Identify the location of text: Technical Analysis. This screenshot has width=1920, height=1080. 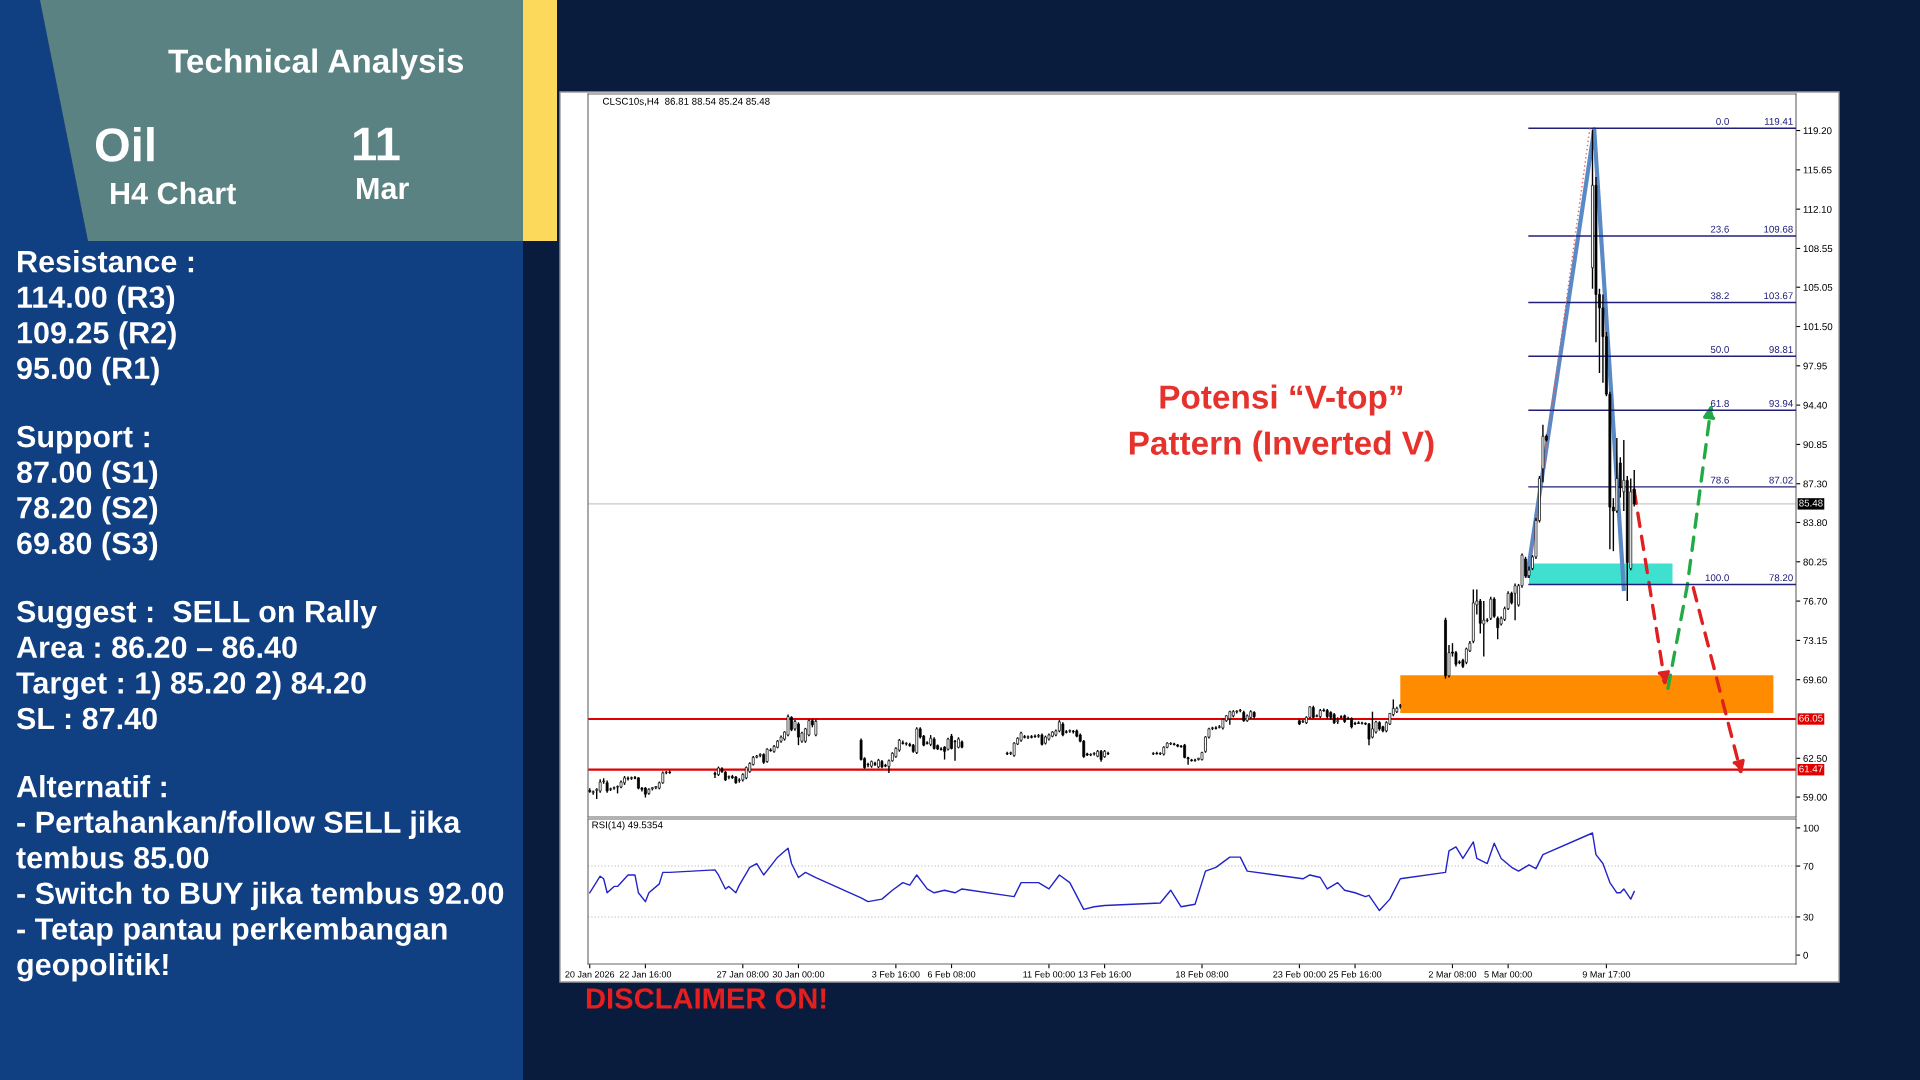
(316, 64).